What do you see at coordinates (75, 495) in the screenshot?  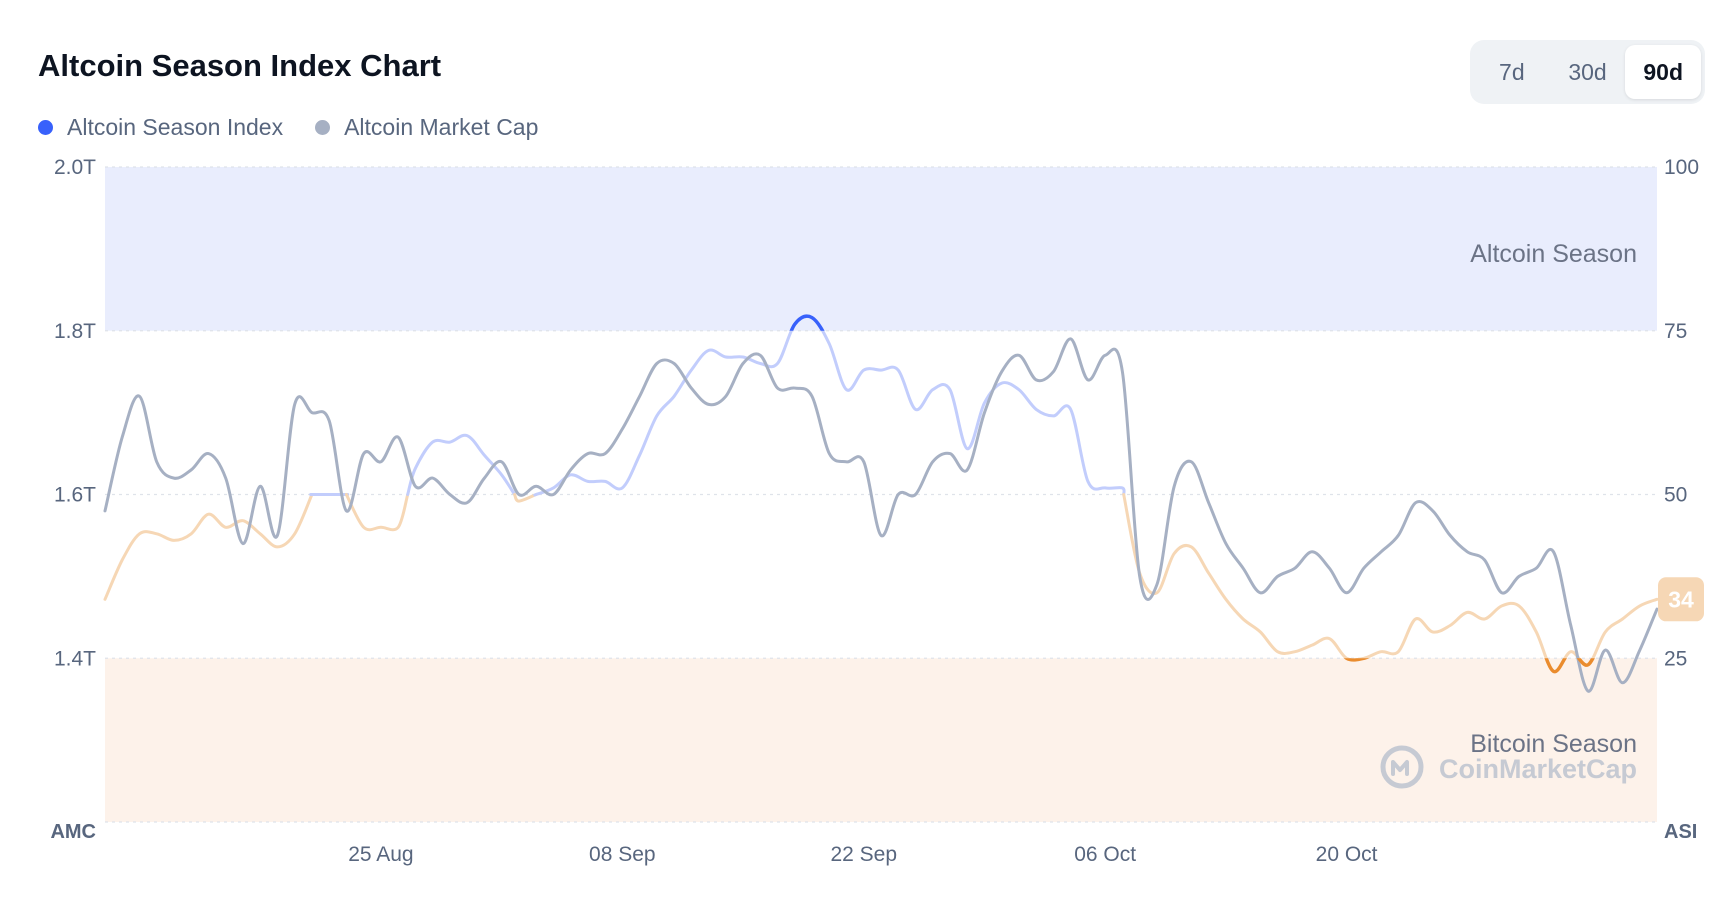 I see `left-axis-tick-label: 1.6T` at bounding box center [75, 495].